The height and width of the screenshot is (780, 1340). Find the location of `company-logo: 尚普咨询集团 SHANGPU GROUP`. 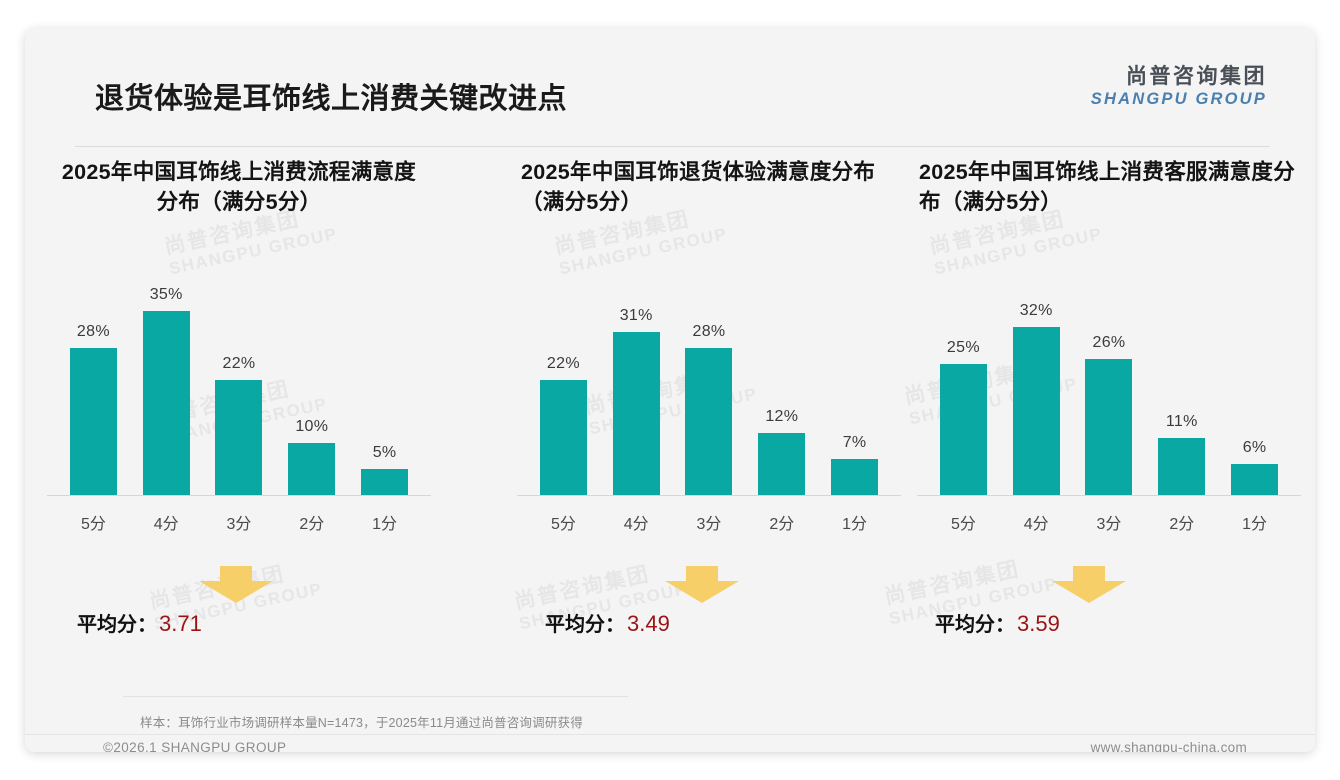

company-logo: 尚普咨询集团 SHANGPU GROUP is located at coordinates (1179, 87).